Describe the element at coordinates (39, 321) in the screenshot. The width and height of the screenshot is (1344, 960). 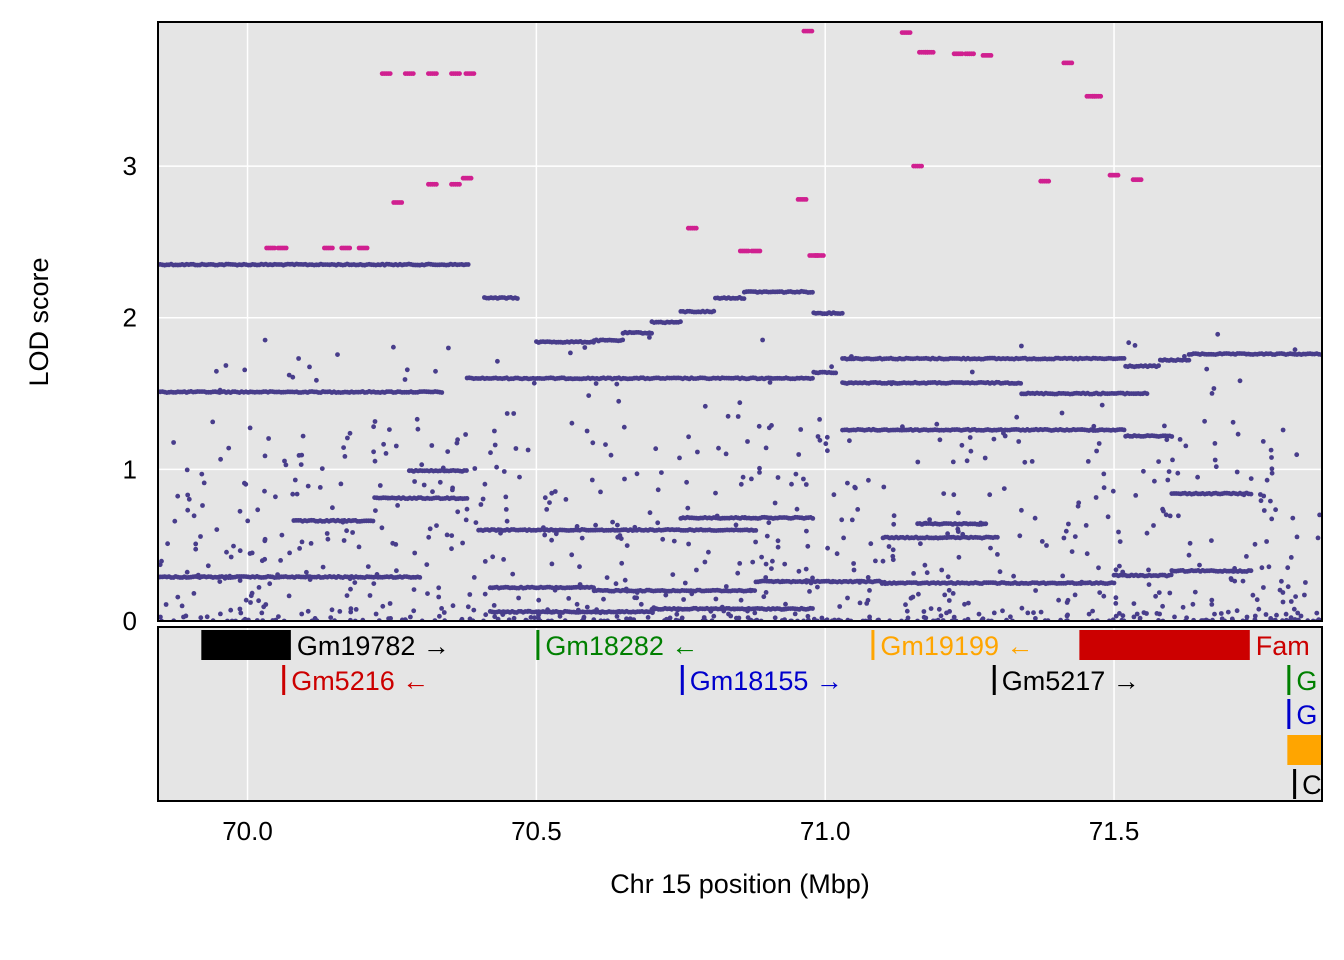
I see `y-axis-label: LOD score` at that location.